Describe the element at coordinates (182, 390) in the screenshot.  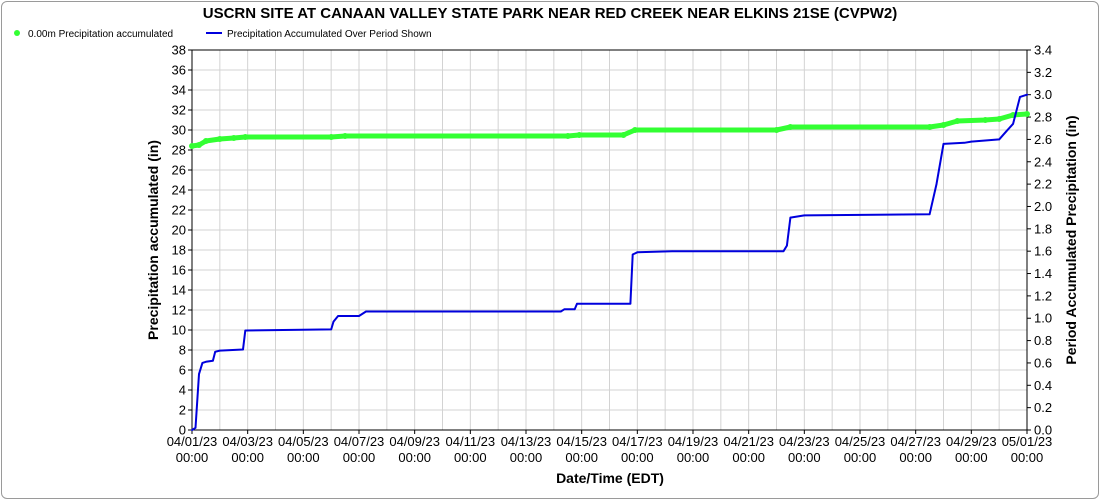
I see `y-tick-label: 4` at that location.